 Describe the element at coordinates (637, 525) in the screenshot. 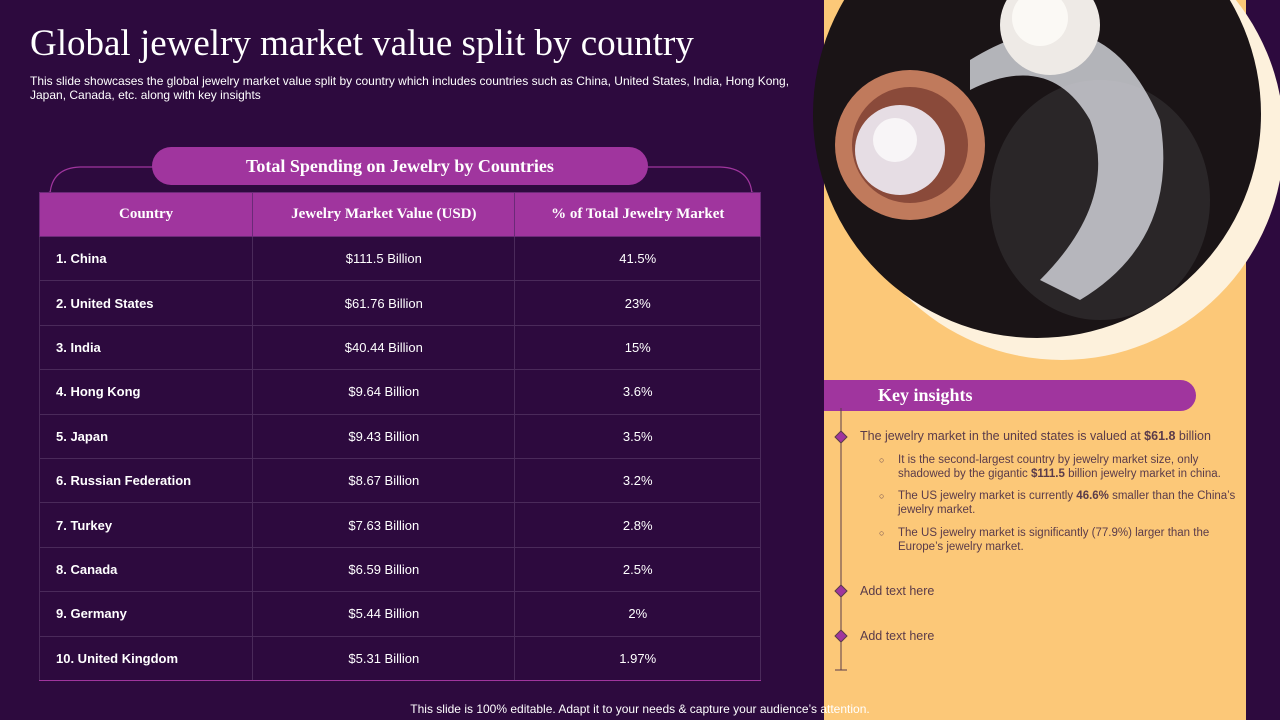

I see `table-cell: 2.8%` at that location.